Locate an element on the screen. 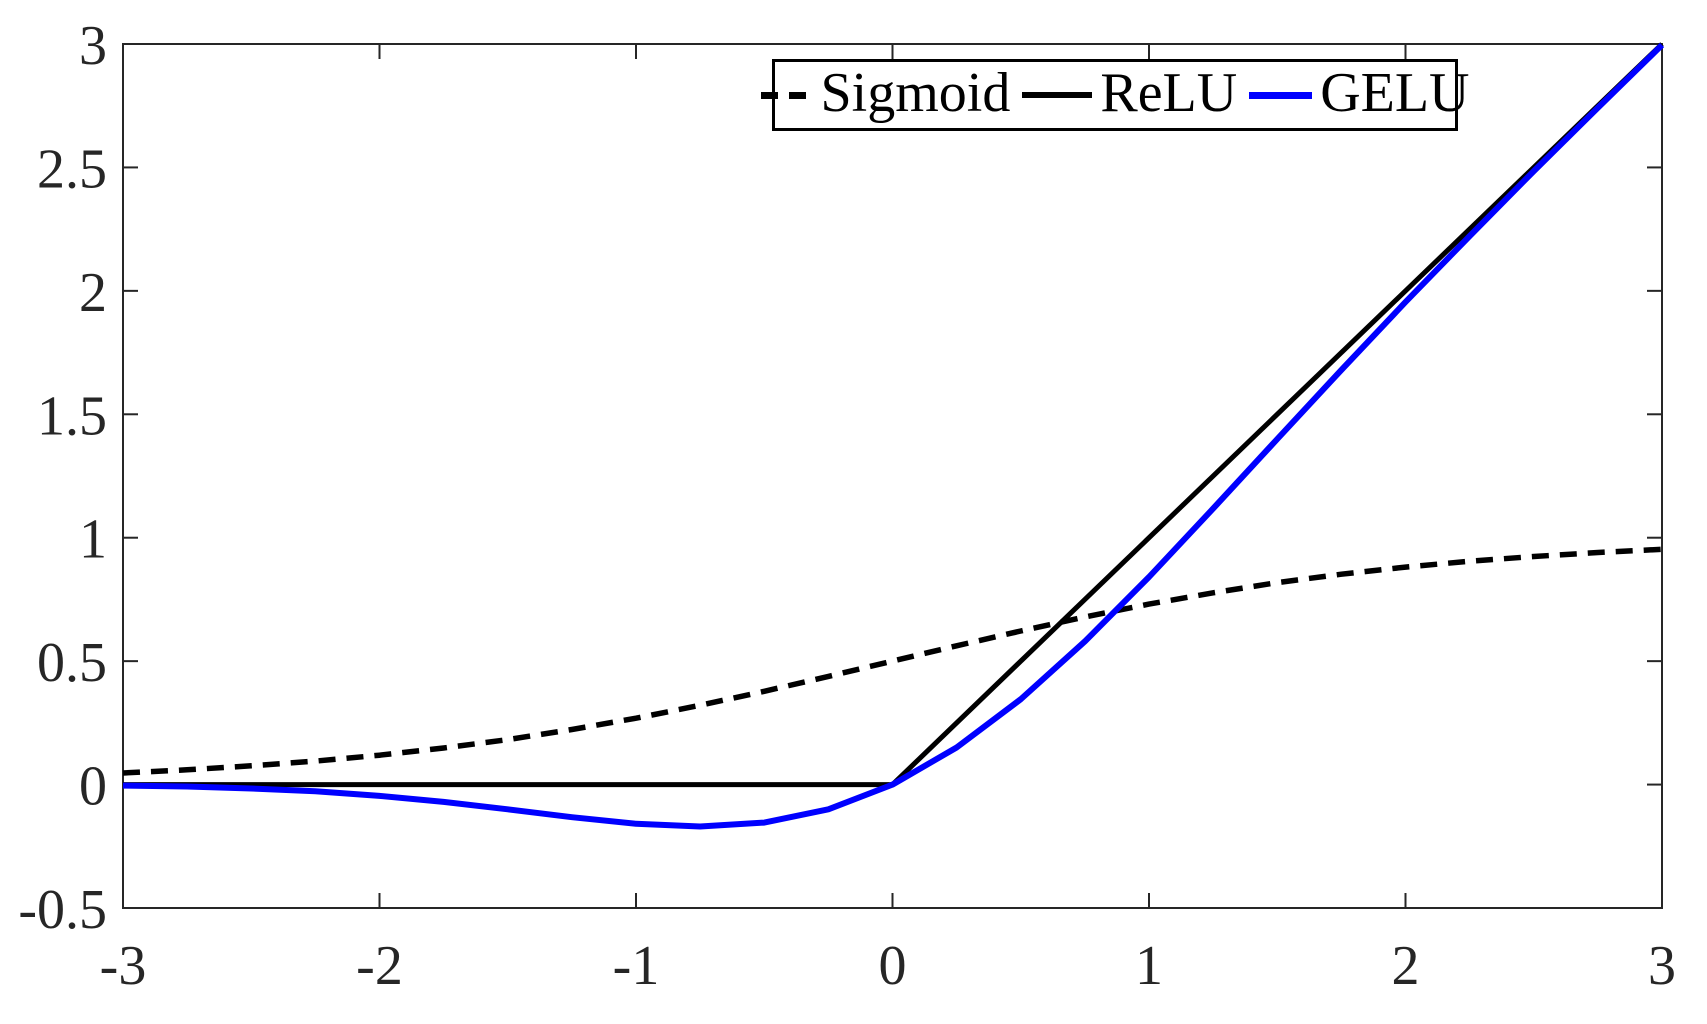 The width and height of the screenshot is (1707, 1024). x-tick-label: -1 is located at coordinates (636, 966).